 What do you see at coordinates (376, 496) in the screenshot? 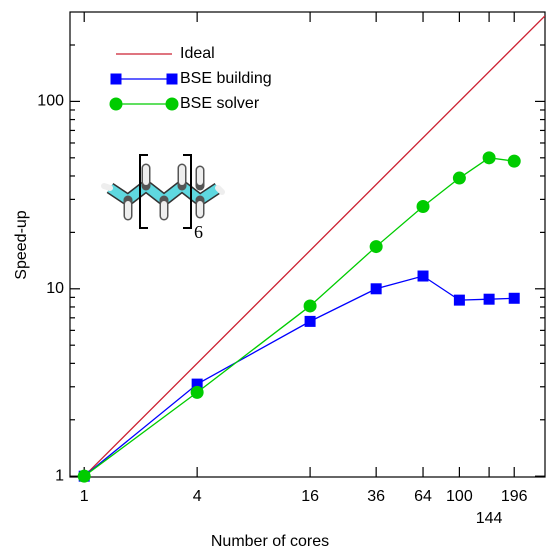
I see `x-tick-label: 36` at bounding box center [376, 496].